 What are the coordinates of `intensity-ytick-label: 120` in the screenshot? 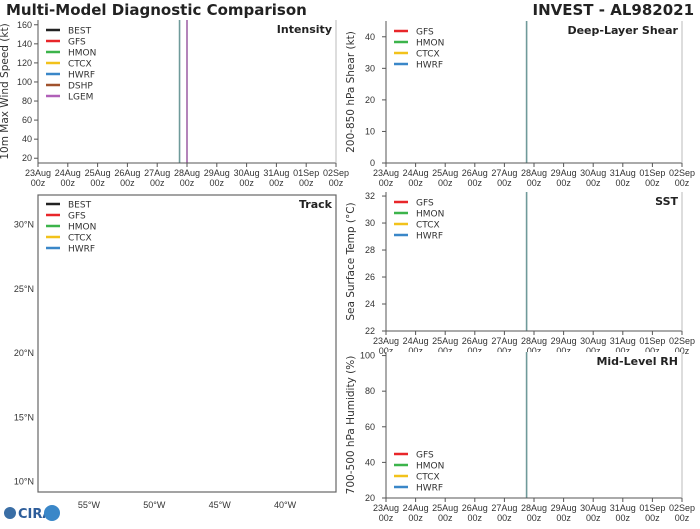 It's located at (24, 63).